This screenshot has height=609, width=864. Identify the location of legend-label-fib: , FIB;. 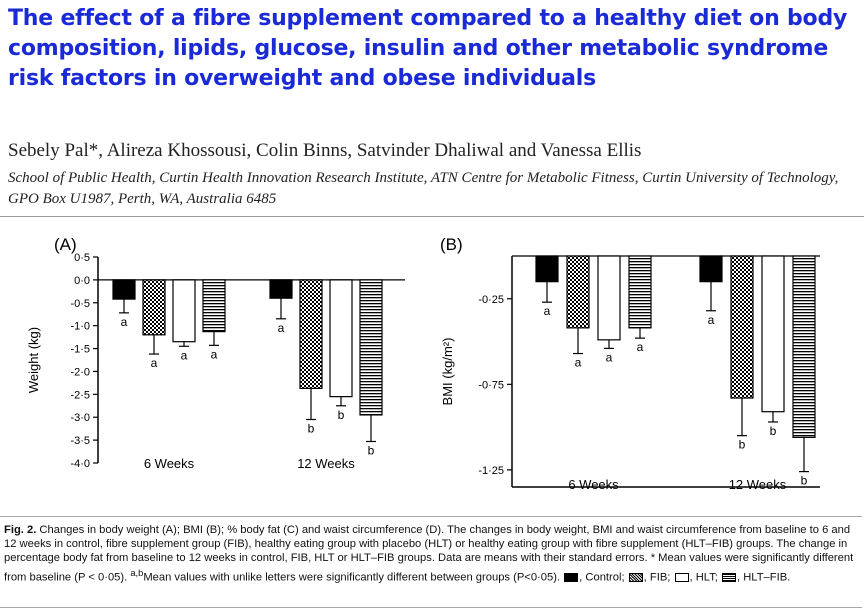
(657, 577).